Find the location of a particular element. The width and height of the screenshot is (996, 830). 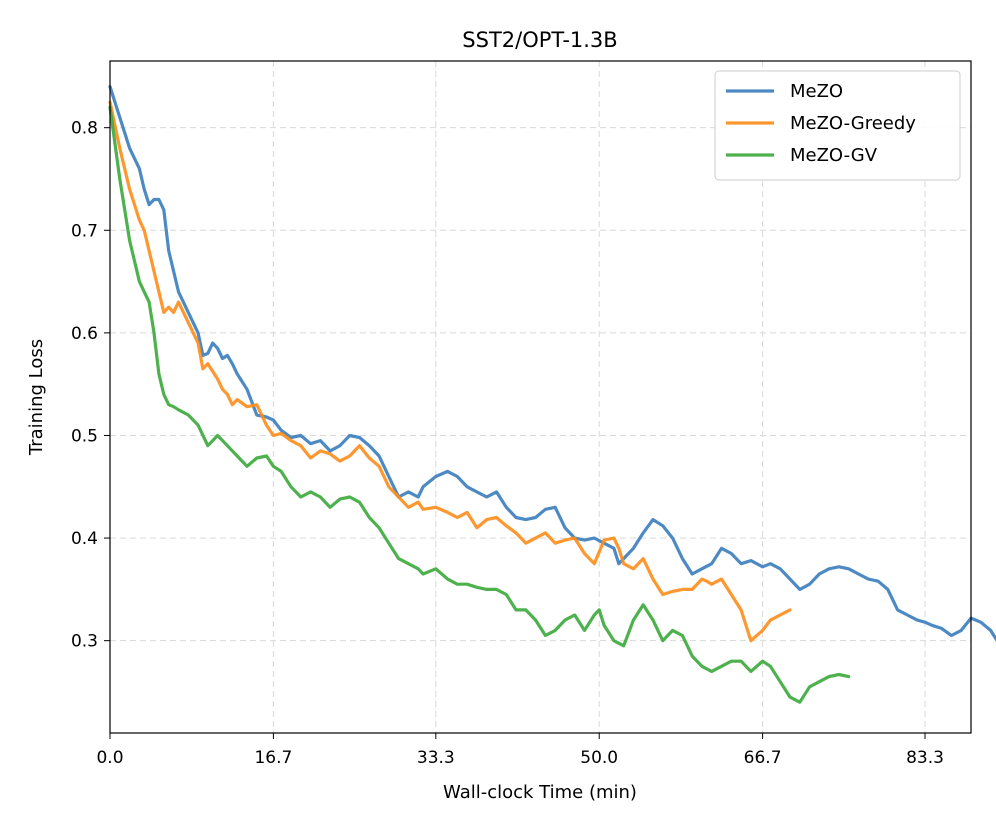

legend-label-mezo-gv: MeZO-GV is located at coordinates (834, 155).